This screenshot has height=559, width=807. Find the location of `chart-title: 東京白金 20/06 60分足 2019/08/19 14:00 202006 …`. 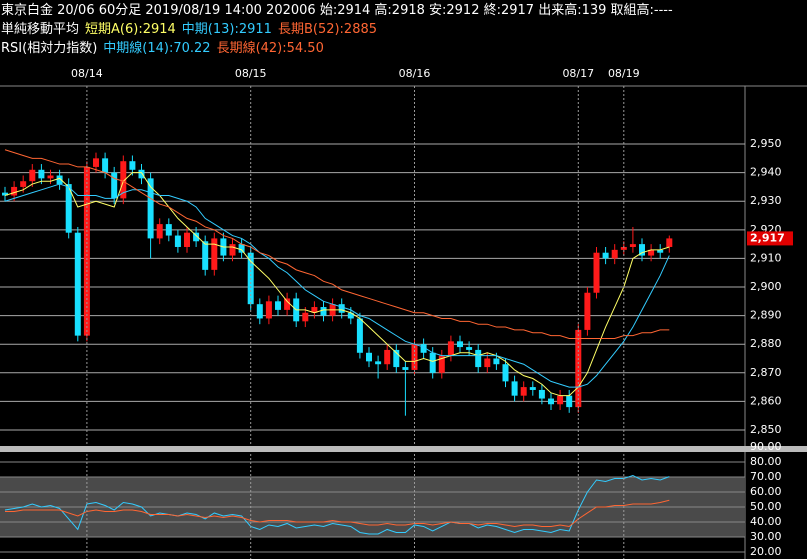

chart-title: 東京白金 20/06 60分足 2019/08/19 14:00 202006 … is located at coordinates (337, 10).